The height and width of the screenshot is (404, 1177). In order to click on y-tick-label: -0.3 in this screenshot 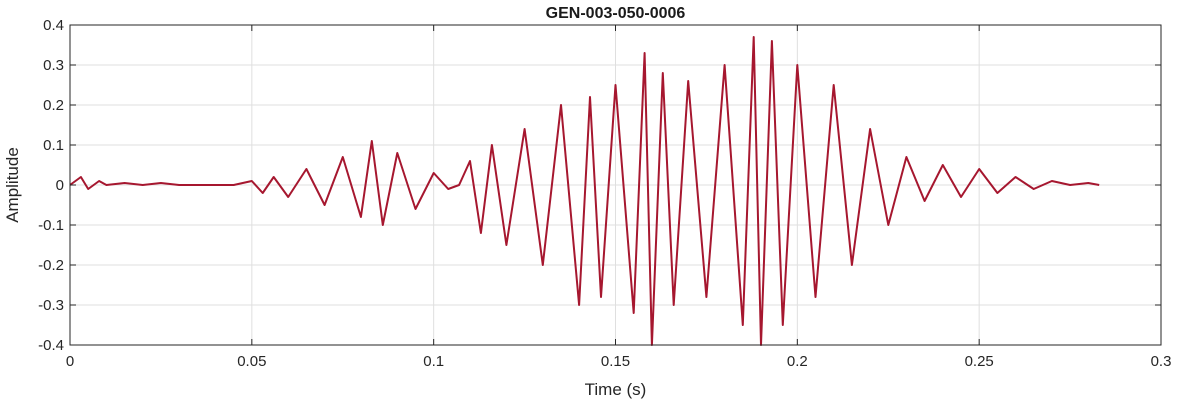, I will do `click(51, 305)`.